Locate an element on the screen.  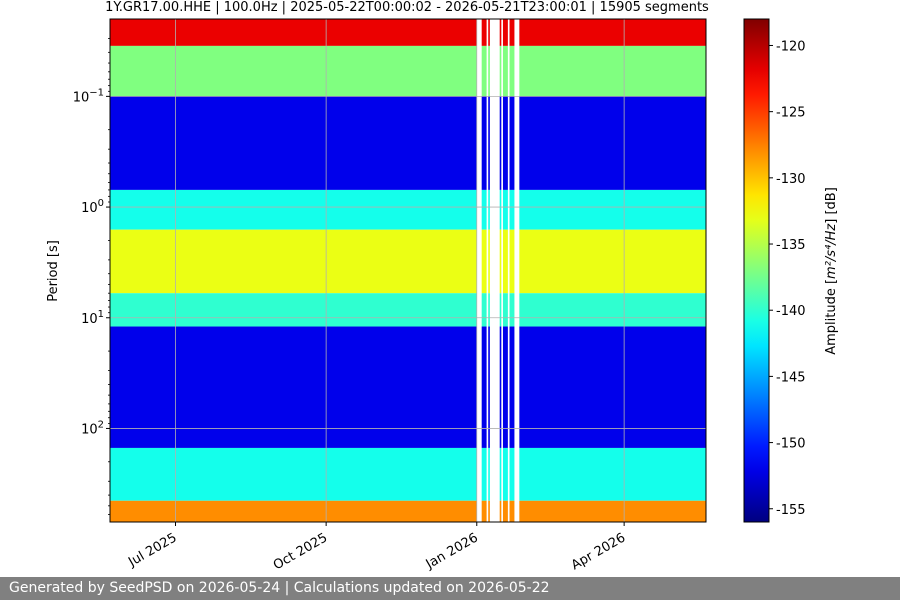
colorbar-tick-label: -145 is located at coordinates (791, 377).